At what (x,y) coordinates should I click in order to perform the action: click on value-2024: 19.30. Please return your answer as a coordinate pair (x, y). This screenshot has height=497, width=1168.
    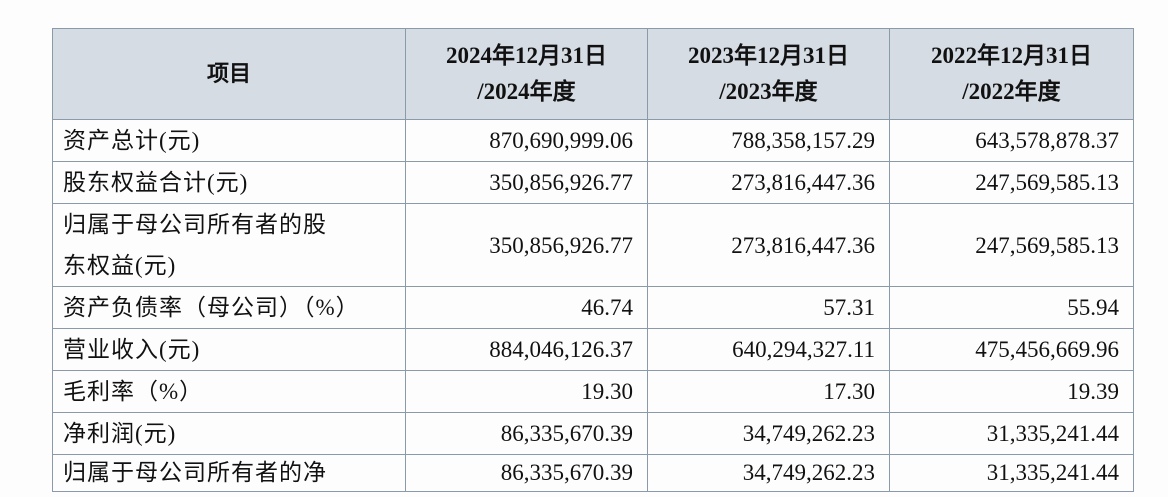
    Looking at the image, I should click on (526, 391).